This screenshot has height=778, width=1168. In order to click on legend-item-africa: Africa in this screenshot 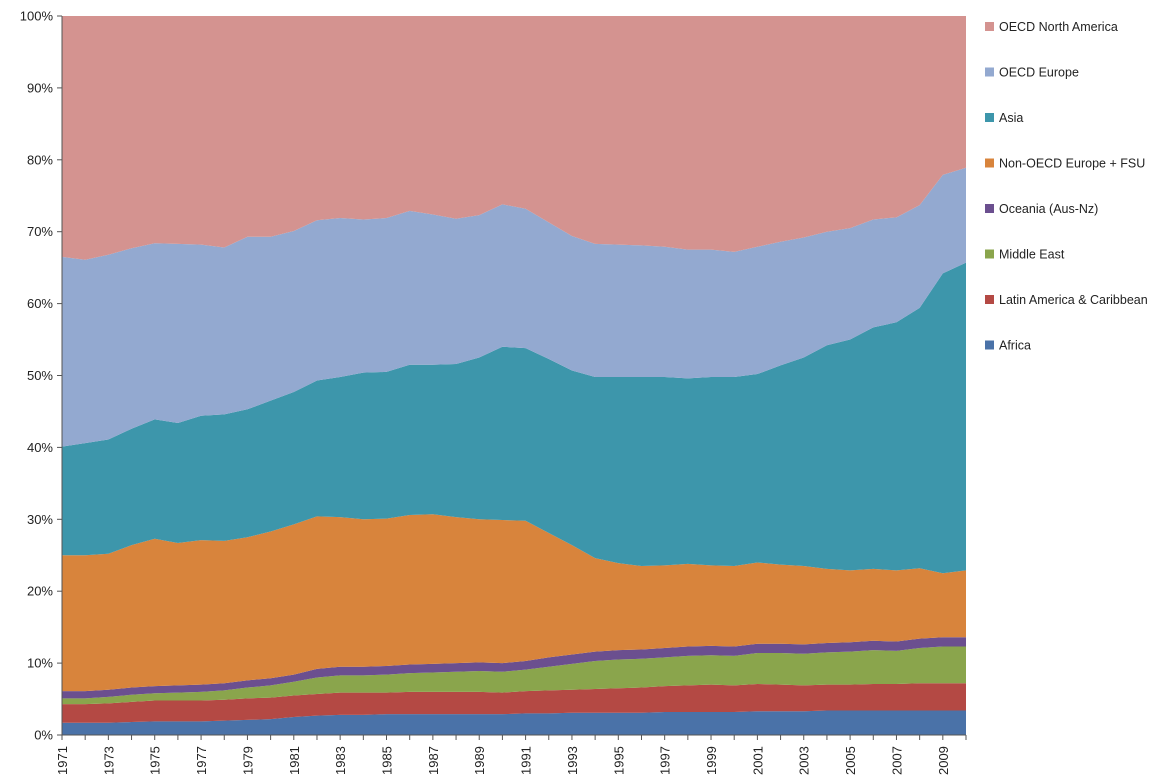, I will do `click(1008, 346)`.